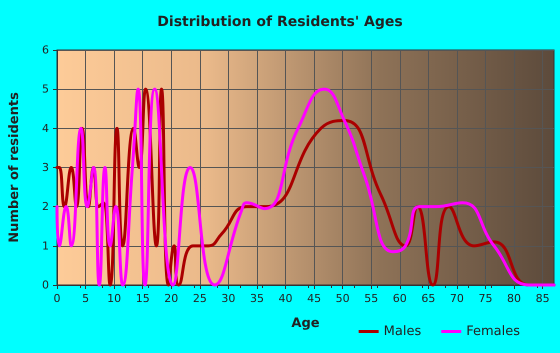  I want to click on x-tick-label: 75, so click(485, 298).